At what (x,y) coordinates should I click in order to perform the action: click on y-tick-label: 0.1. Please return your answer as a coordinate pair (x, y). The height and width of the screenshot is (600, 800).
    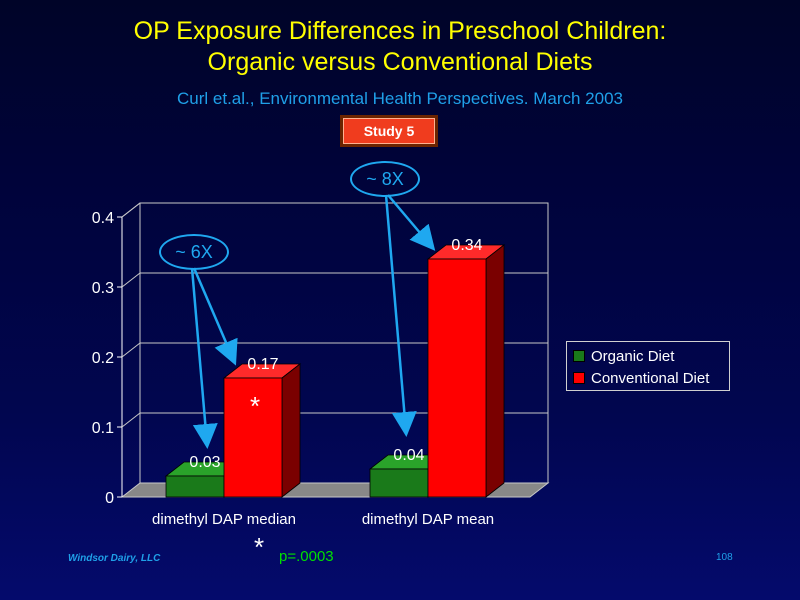
    Looking at the image, I should click on (103, 428).